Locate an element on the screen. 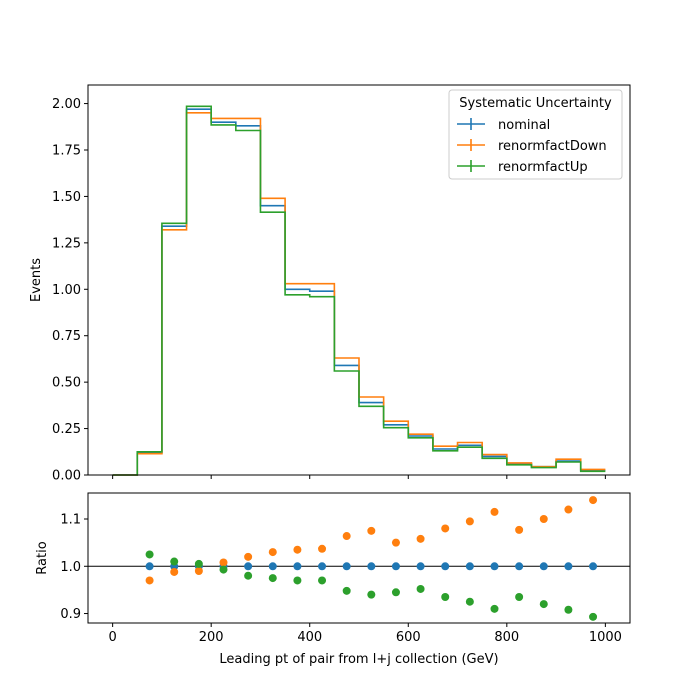 This screenshot has height=700, width=700. main-y-tick-label: 0.75 is located at coordinates (66, 336).